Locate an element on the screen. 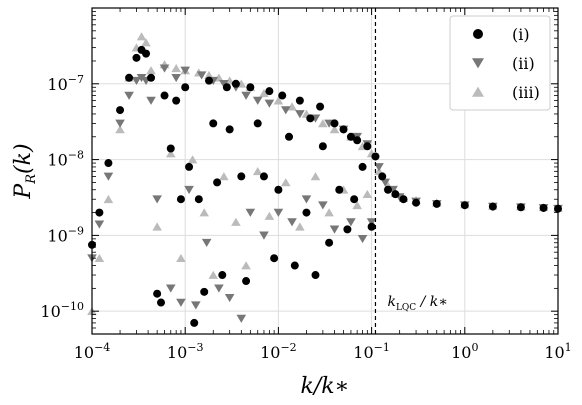  legend-marker-triangle-up is located at coordinates (478, 91).